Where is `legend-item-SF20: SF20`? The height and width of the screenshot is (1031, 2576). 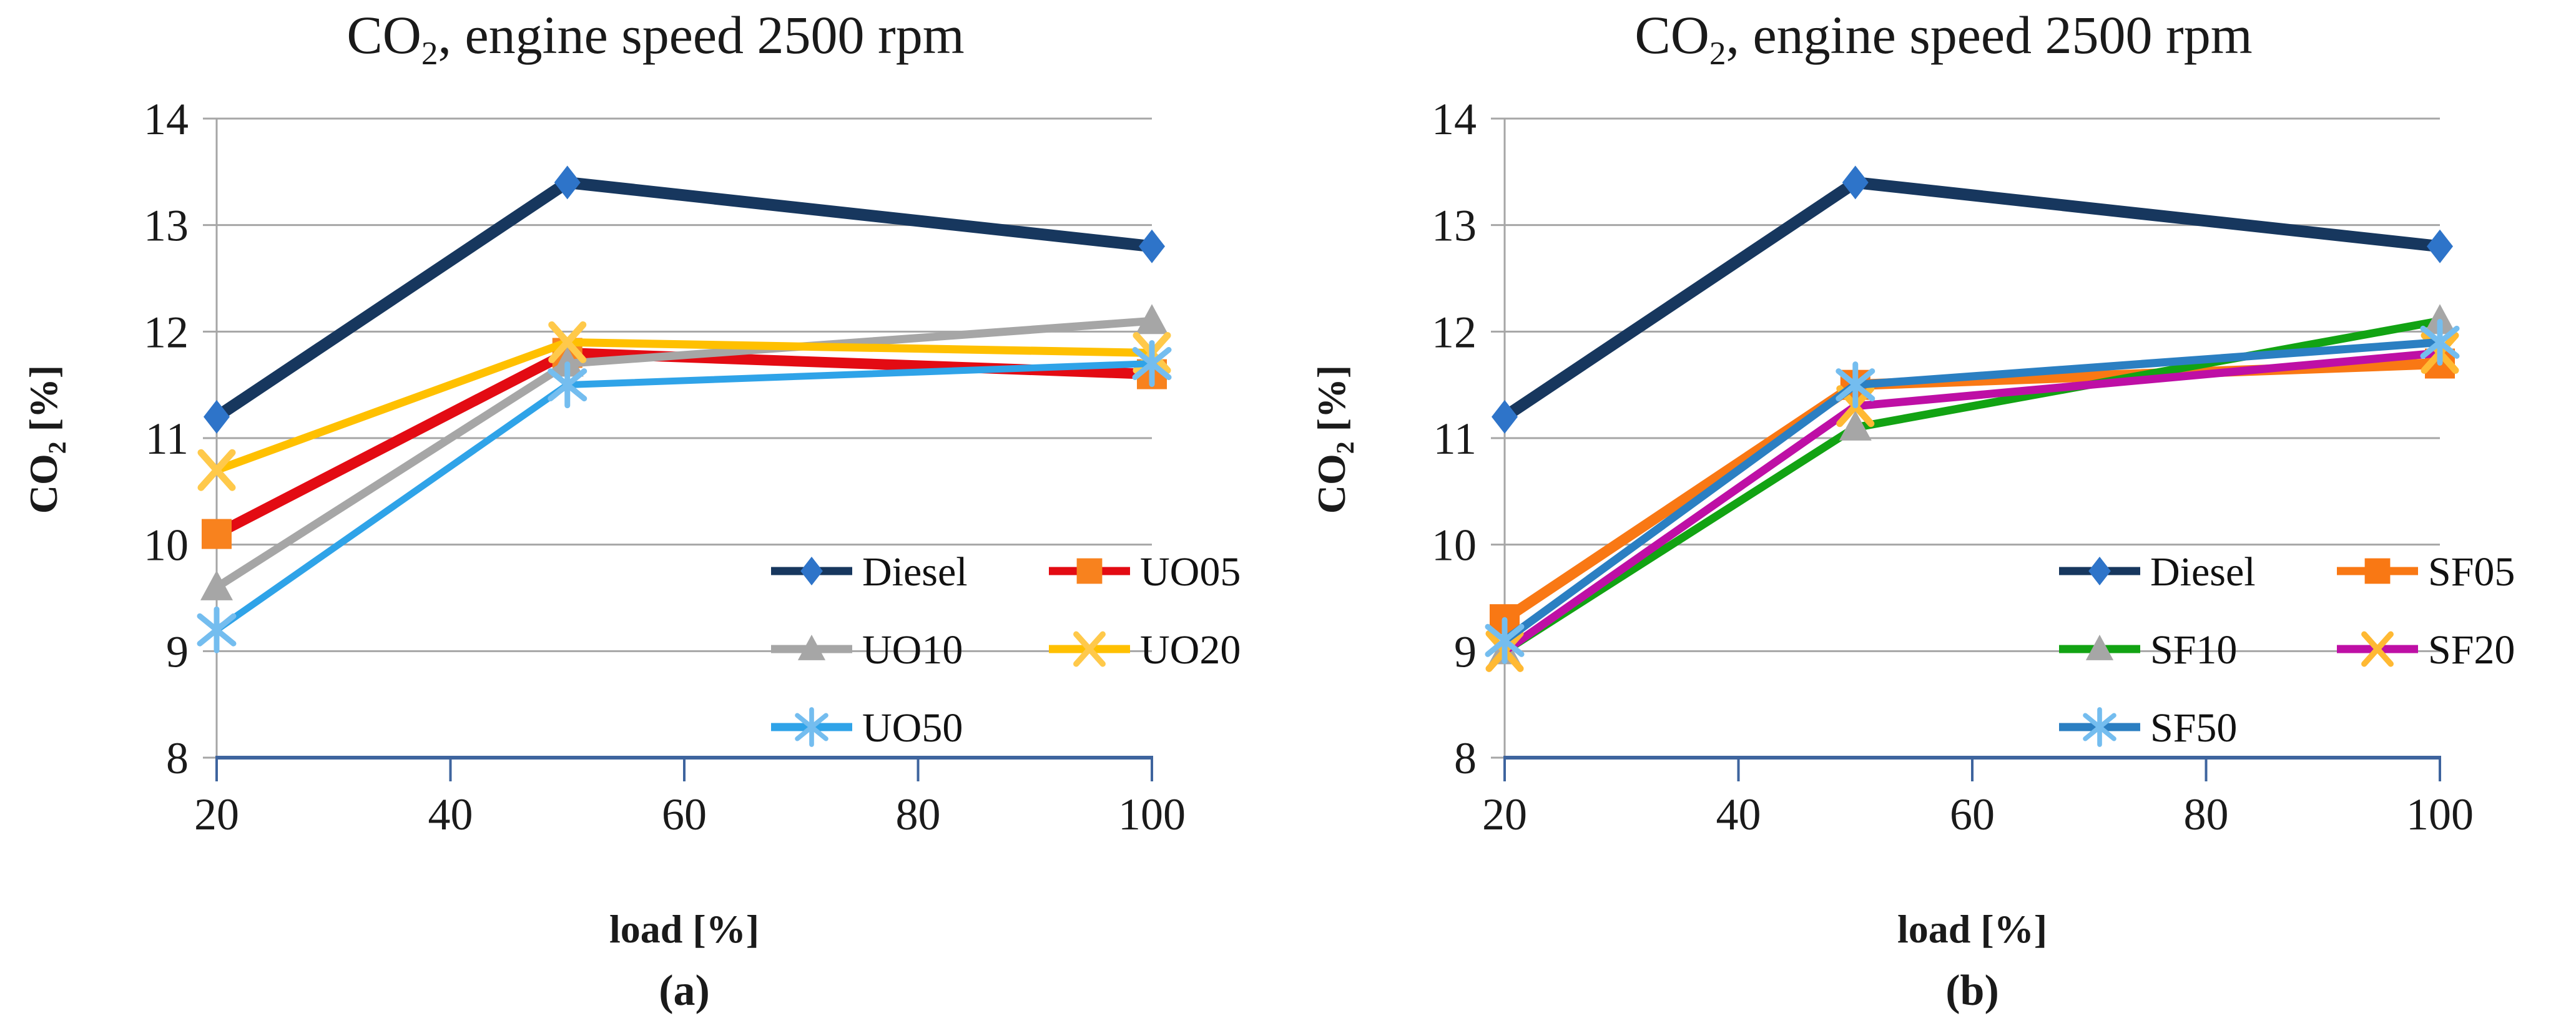 legend-item-SF20: SF20 is located at coordinates (2426, 650).